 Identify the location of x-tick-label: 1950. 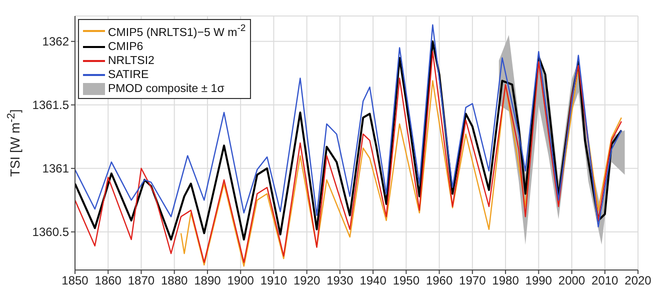
(406, 281).